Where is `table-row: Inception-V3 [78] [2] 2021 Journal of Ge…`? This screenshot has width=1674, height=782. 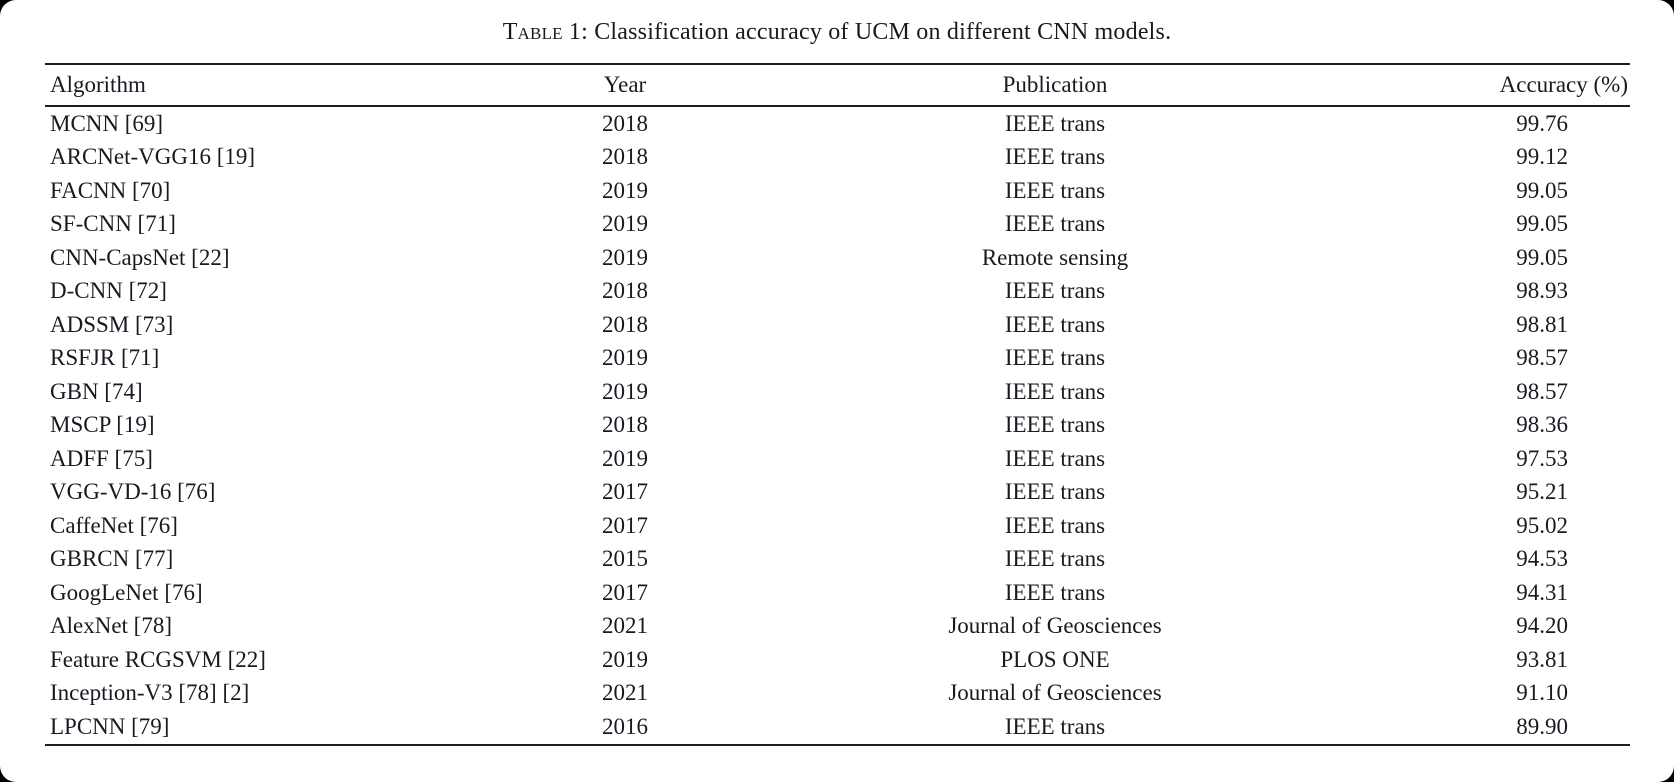
table-row: Inception-V3 [78] [2] 2021 Journal of Ge… is located at coordinates (837, 694).